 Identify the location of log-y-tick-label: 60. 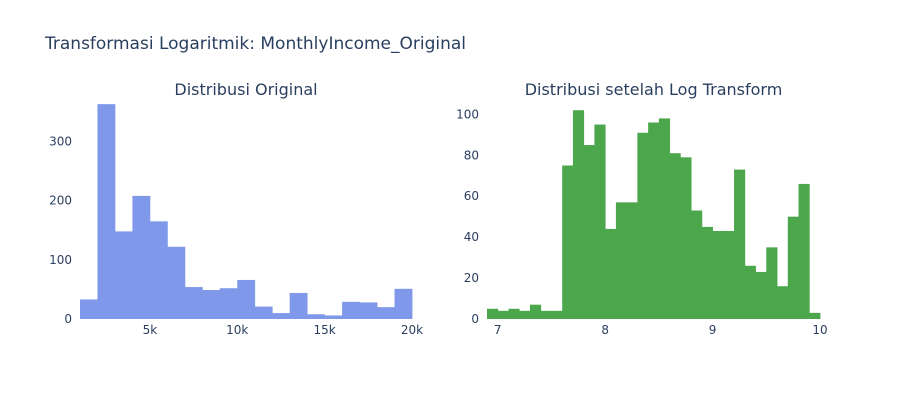
(471, 196).